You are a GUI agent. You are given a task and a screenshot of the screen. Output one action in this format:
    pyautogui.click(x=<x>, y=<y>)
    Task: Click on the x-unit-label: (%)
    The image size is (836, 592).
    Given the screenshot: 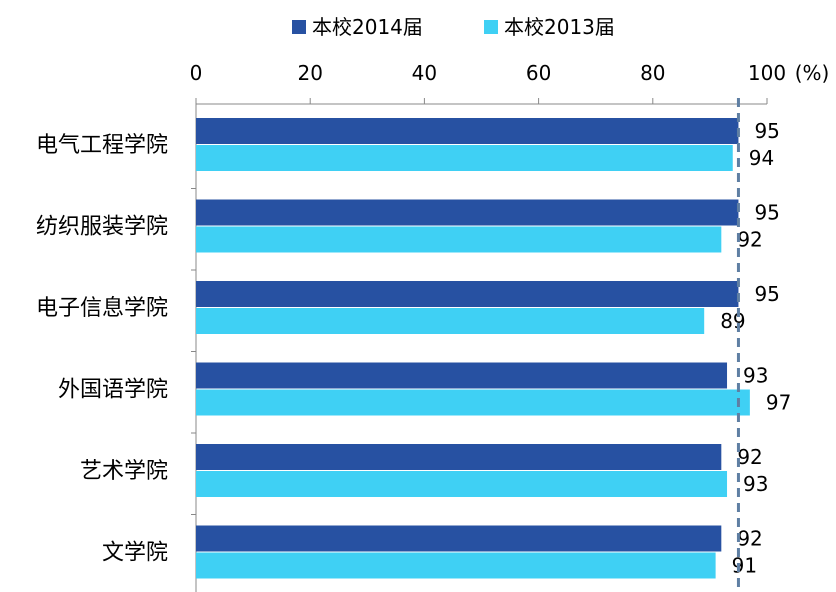 What is the action you would take?
    pyautogui.click(x=812, y=73)
    